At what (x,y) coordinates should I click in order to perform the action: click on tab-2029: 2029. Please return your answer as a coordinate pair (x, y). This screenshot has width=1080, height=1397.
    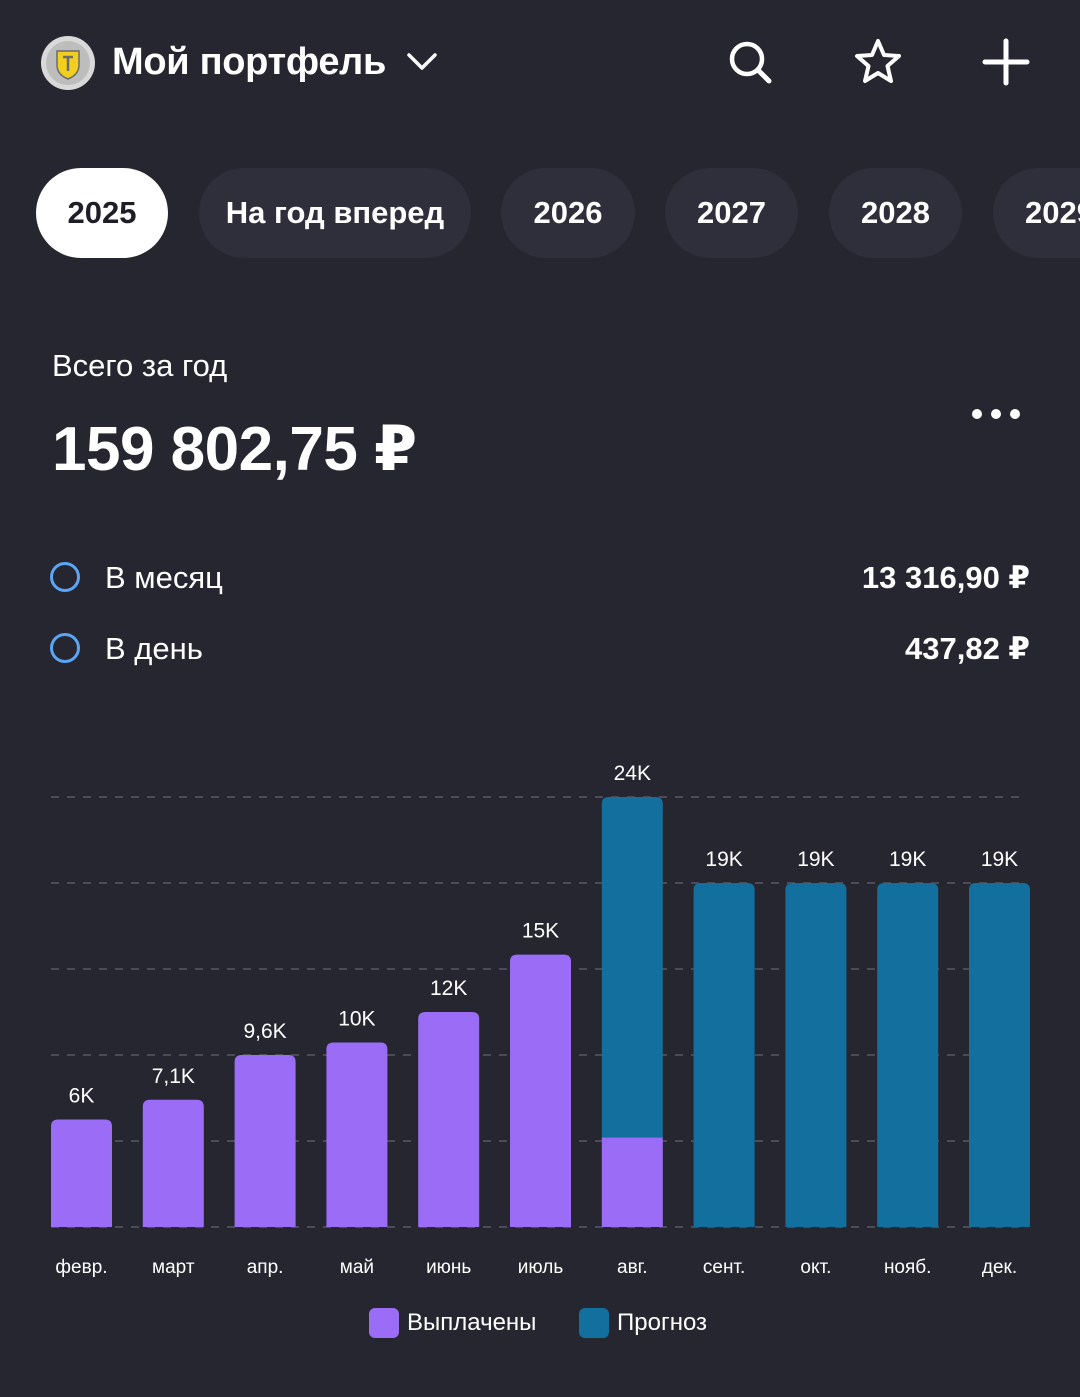
    Looking at the image, I should click on (1036, 213).